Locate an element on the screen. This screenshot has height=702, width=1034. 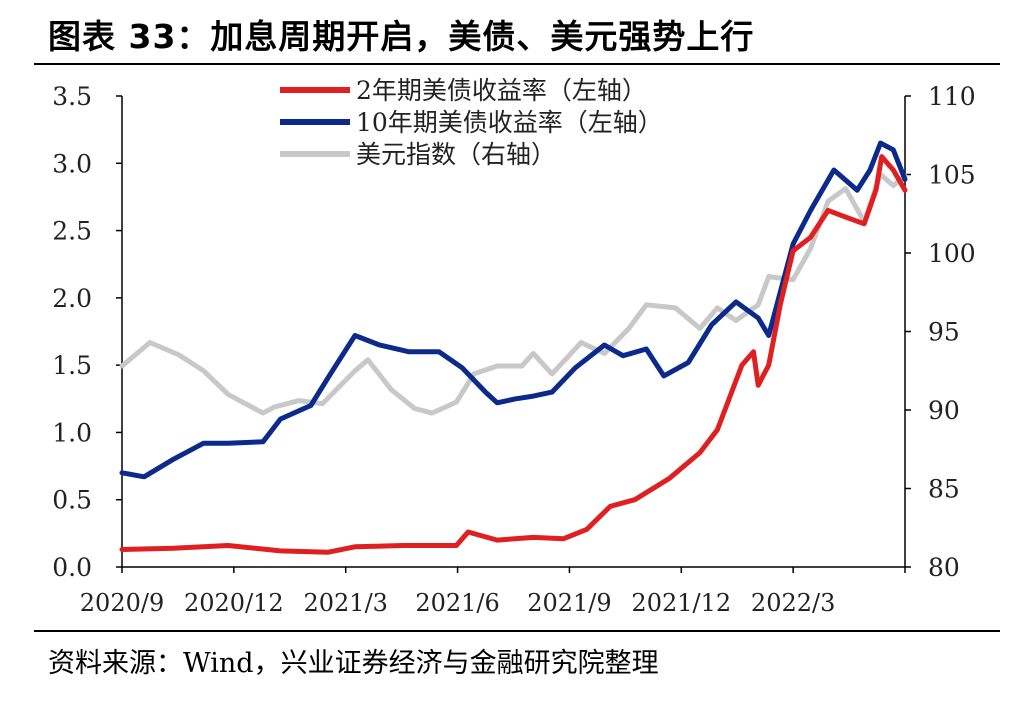
left-tick-label: 3.0 is located at coordinates (72, 163).